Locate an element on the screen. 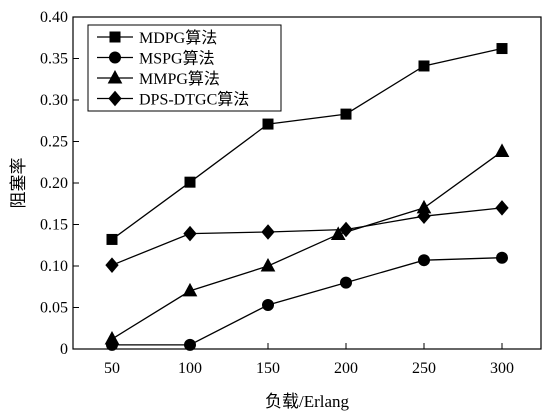 This screenshot has width=545, height=415. x-axis: 50 100 150 200 250 300 is located at coordinates (309, 360).